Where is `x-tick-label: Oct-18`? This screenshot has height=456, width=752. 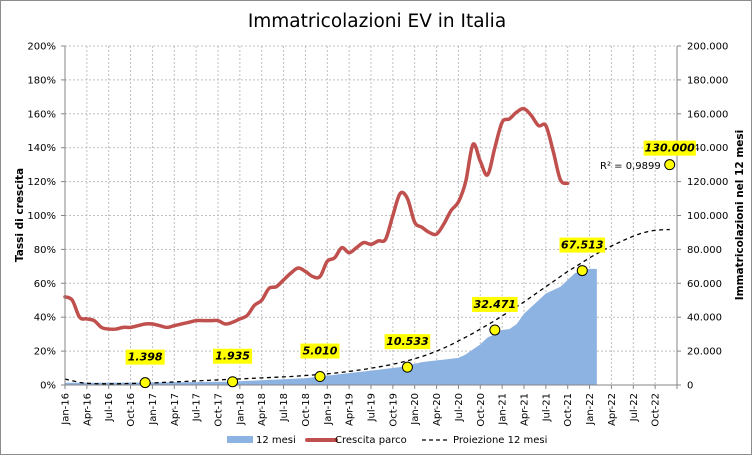
x-tick-label: Oct-18 is located at coordinates (306, 410).